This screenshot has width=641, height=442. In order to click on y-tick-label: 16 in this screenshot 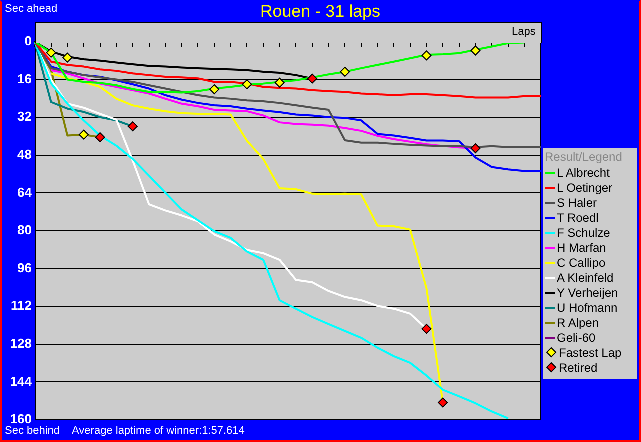, I will do `click(25, 78)`.